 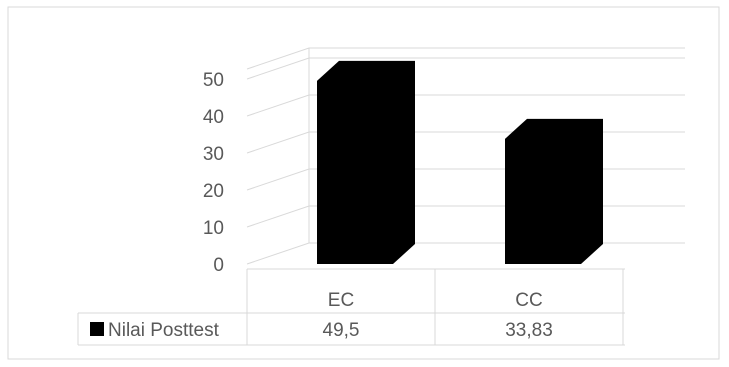 I want to click on y-tick-label: 10, so click(x=213, y=228).